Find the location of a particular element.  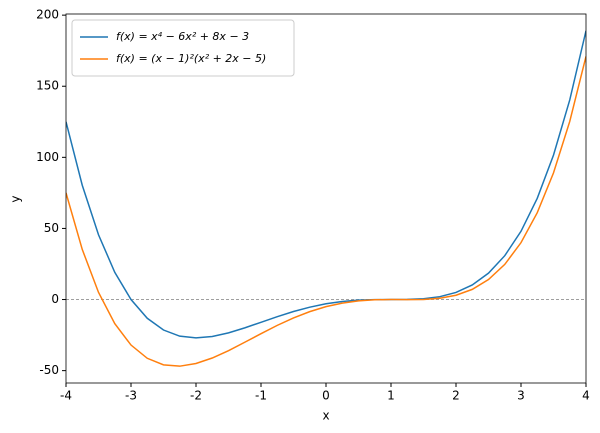

y-tick-label: 50 is located at coordinates (51, 228).